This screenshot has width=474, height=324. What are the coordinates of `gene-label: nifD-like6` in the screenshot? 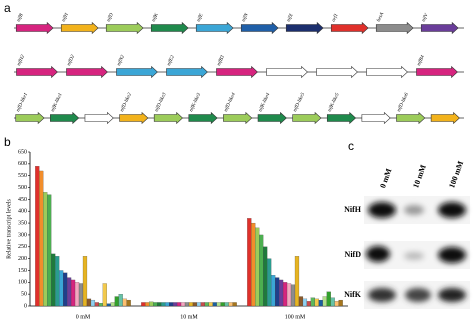 It's located at (403, 102).